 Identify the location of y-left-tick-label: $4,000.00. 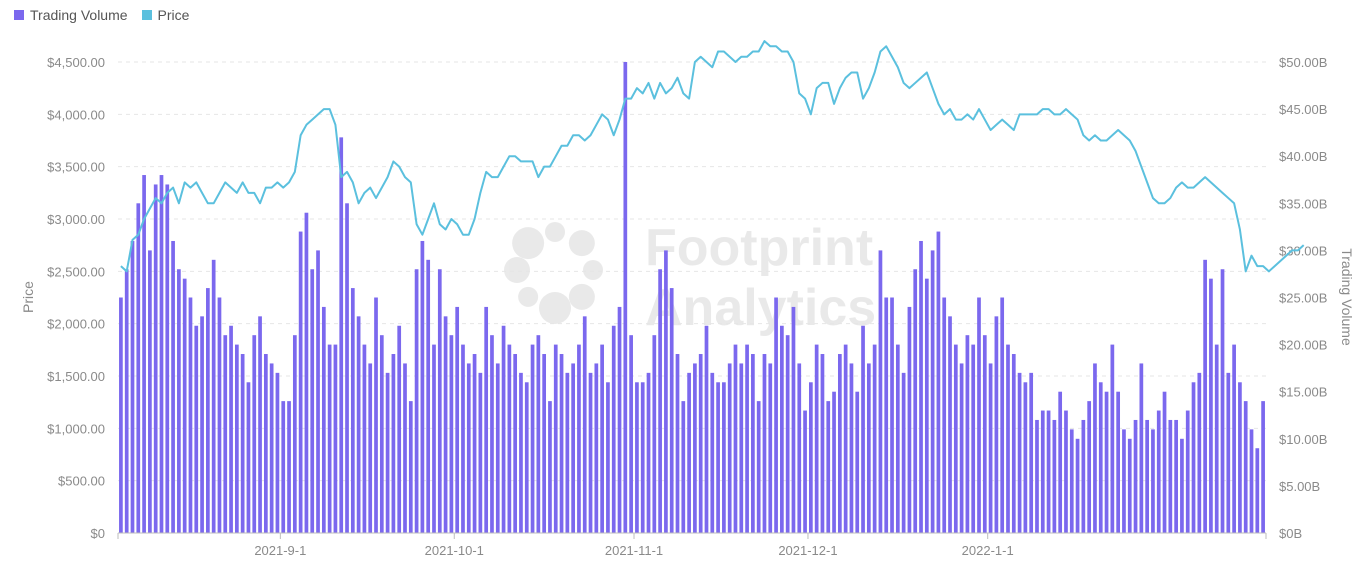
(76, 114).